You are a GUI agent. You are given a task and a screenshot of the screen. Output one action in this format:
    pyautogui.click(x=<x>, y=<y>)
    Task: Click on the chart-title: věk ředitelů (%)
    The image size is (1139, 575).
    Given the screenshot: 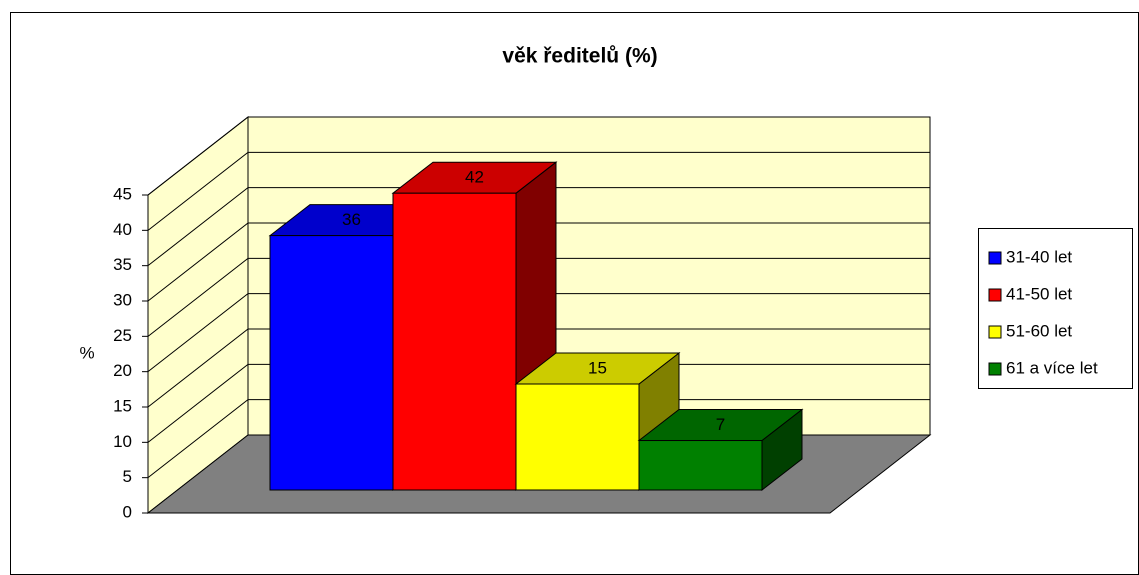 What is the action you would take?
    pyautogui.click(x=579, y=56)
    